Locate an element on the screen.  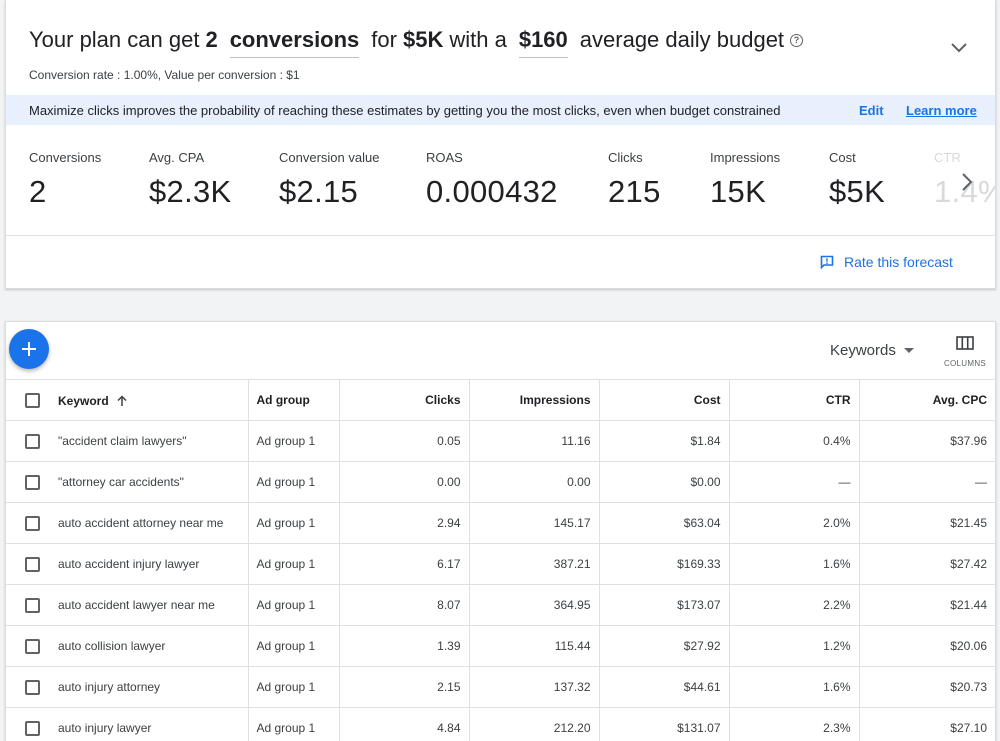
header-impressions: Impressions is located at coordinates (534, 400).